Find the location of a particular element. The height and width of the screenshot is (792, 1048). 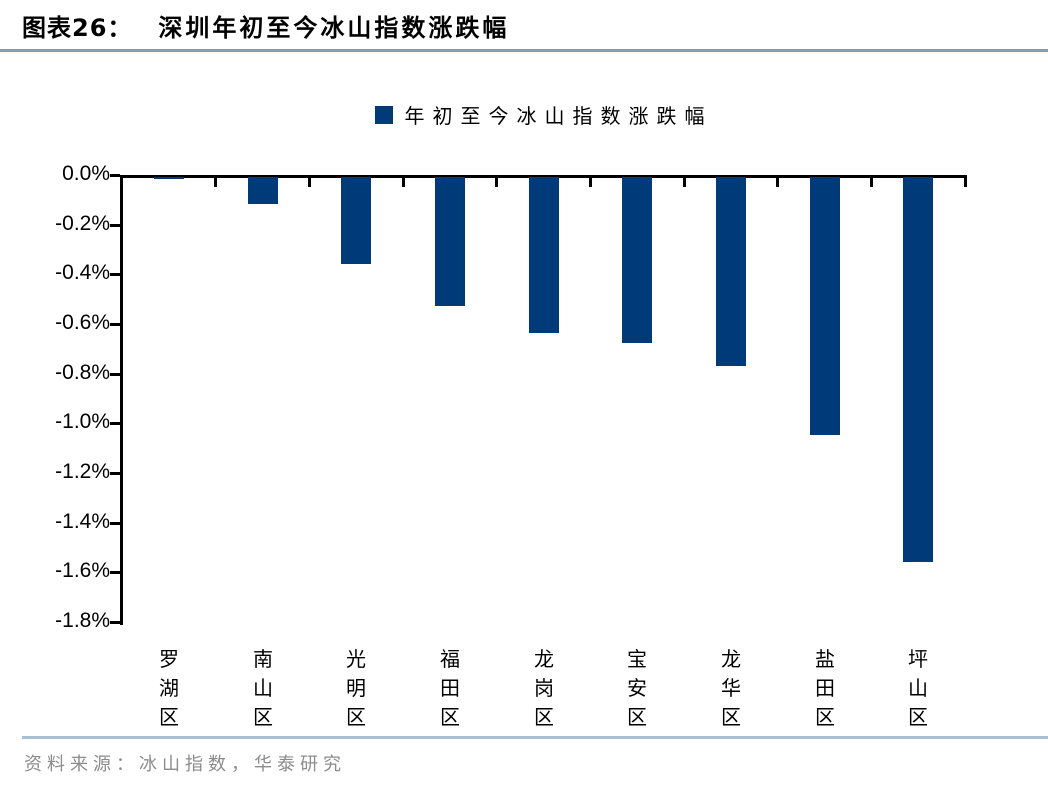

x-axis-label-5: 宝 安 区 is located at coordinates (637, 688).